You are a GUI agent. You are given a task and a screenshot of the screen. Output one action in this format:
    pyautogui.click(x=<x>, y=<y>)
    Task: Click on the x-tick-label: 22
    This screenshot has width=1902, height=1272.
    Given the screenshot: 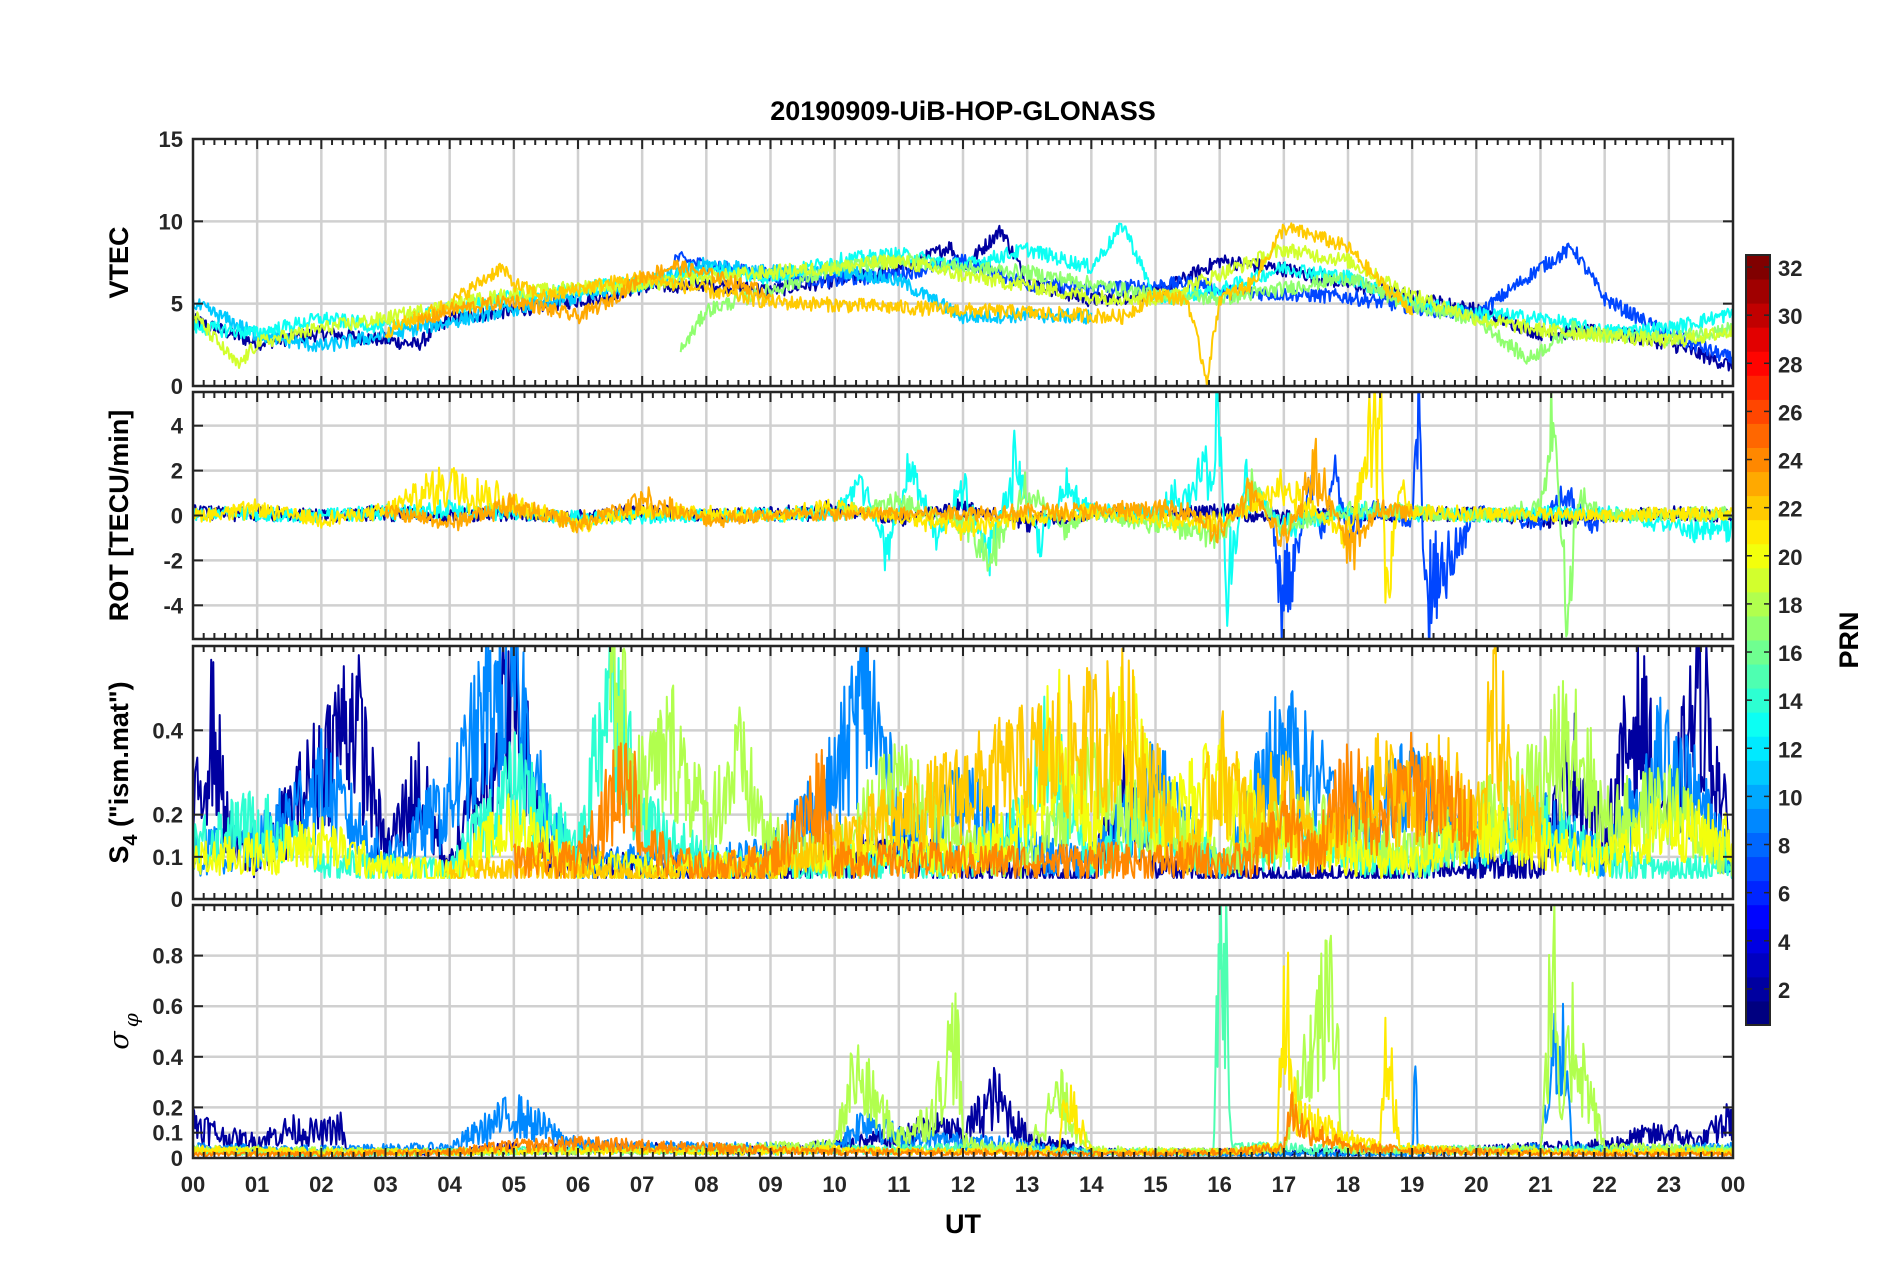 What is the action you would take?
    pyautogui.click(x=1604, y=1184)
    